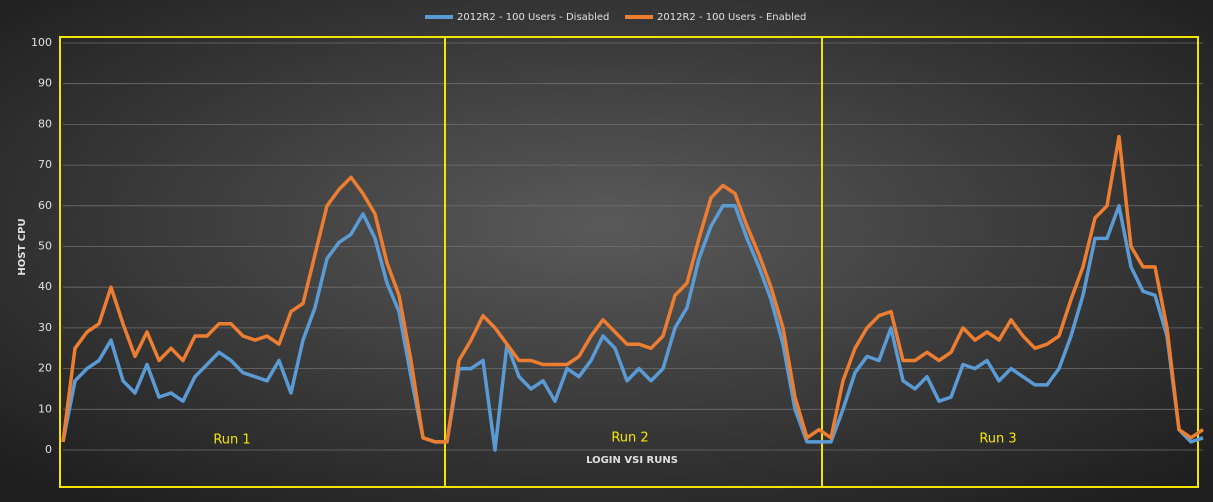 The width and height of the screenshot is (1213, 502). What do you see at coordinates (48, 449) in the screenshot?
I see `y-tick-label: 0` at bounding box center [48, 449].